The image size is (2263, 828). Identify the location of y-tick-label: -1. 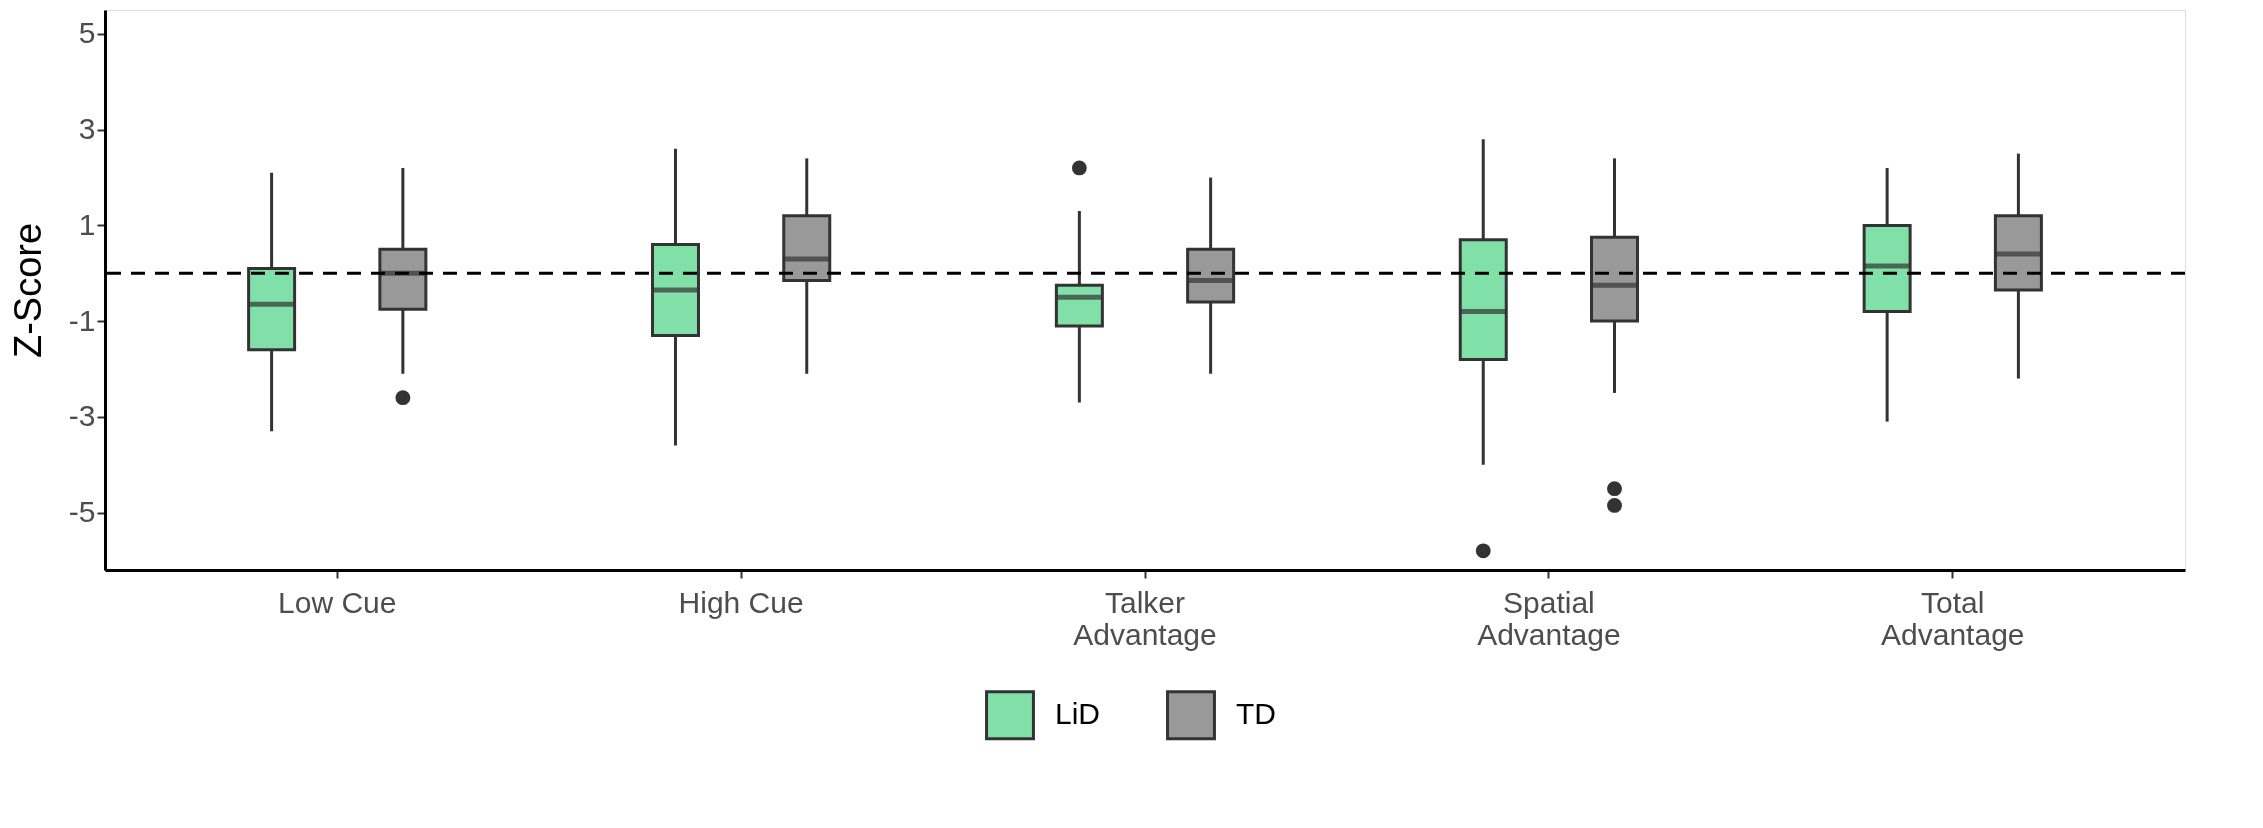
(82, 320).